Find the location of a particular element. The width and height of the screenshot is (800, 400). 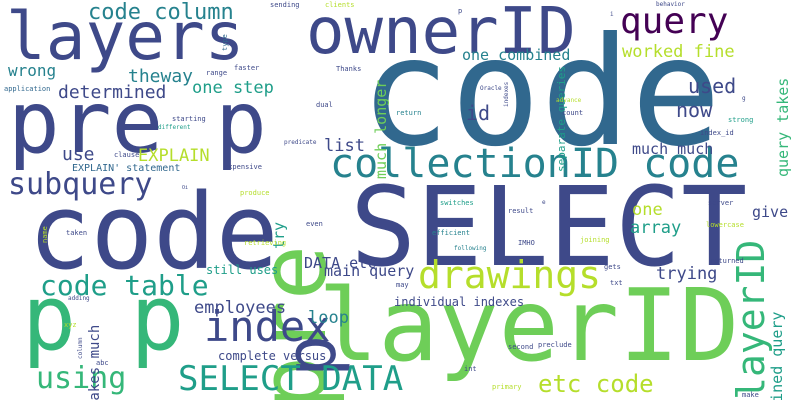

word: joining is located at coordinates (595, 240).